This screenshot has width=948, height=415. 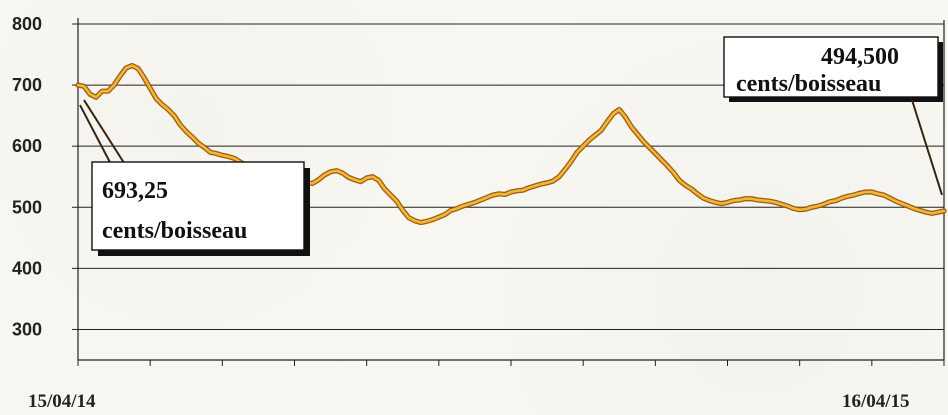 What do you see at coordinates (27, 207) in the screenshot?
I see `y-tick-label-500: 500` at bounding box center [27, 207].